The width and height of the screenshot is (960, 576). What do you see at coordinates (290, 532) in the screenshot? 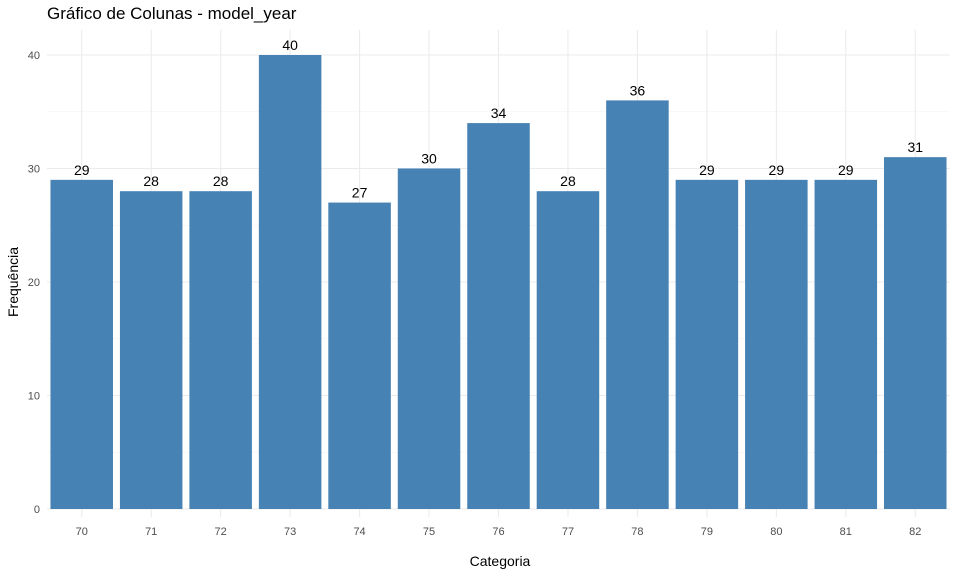
I see `x-tick-label: 73` at bounding box center [290, 532].